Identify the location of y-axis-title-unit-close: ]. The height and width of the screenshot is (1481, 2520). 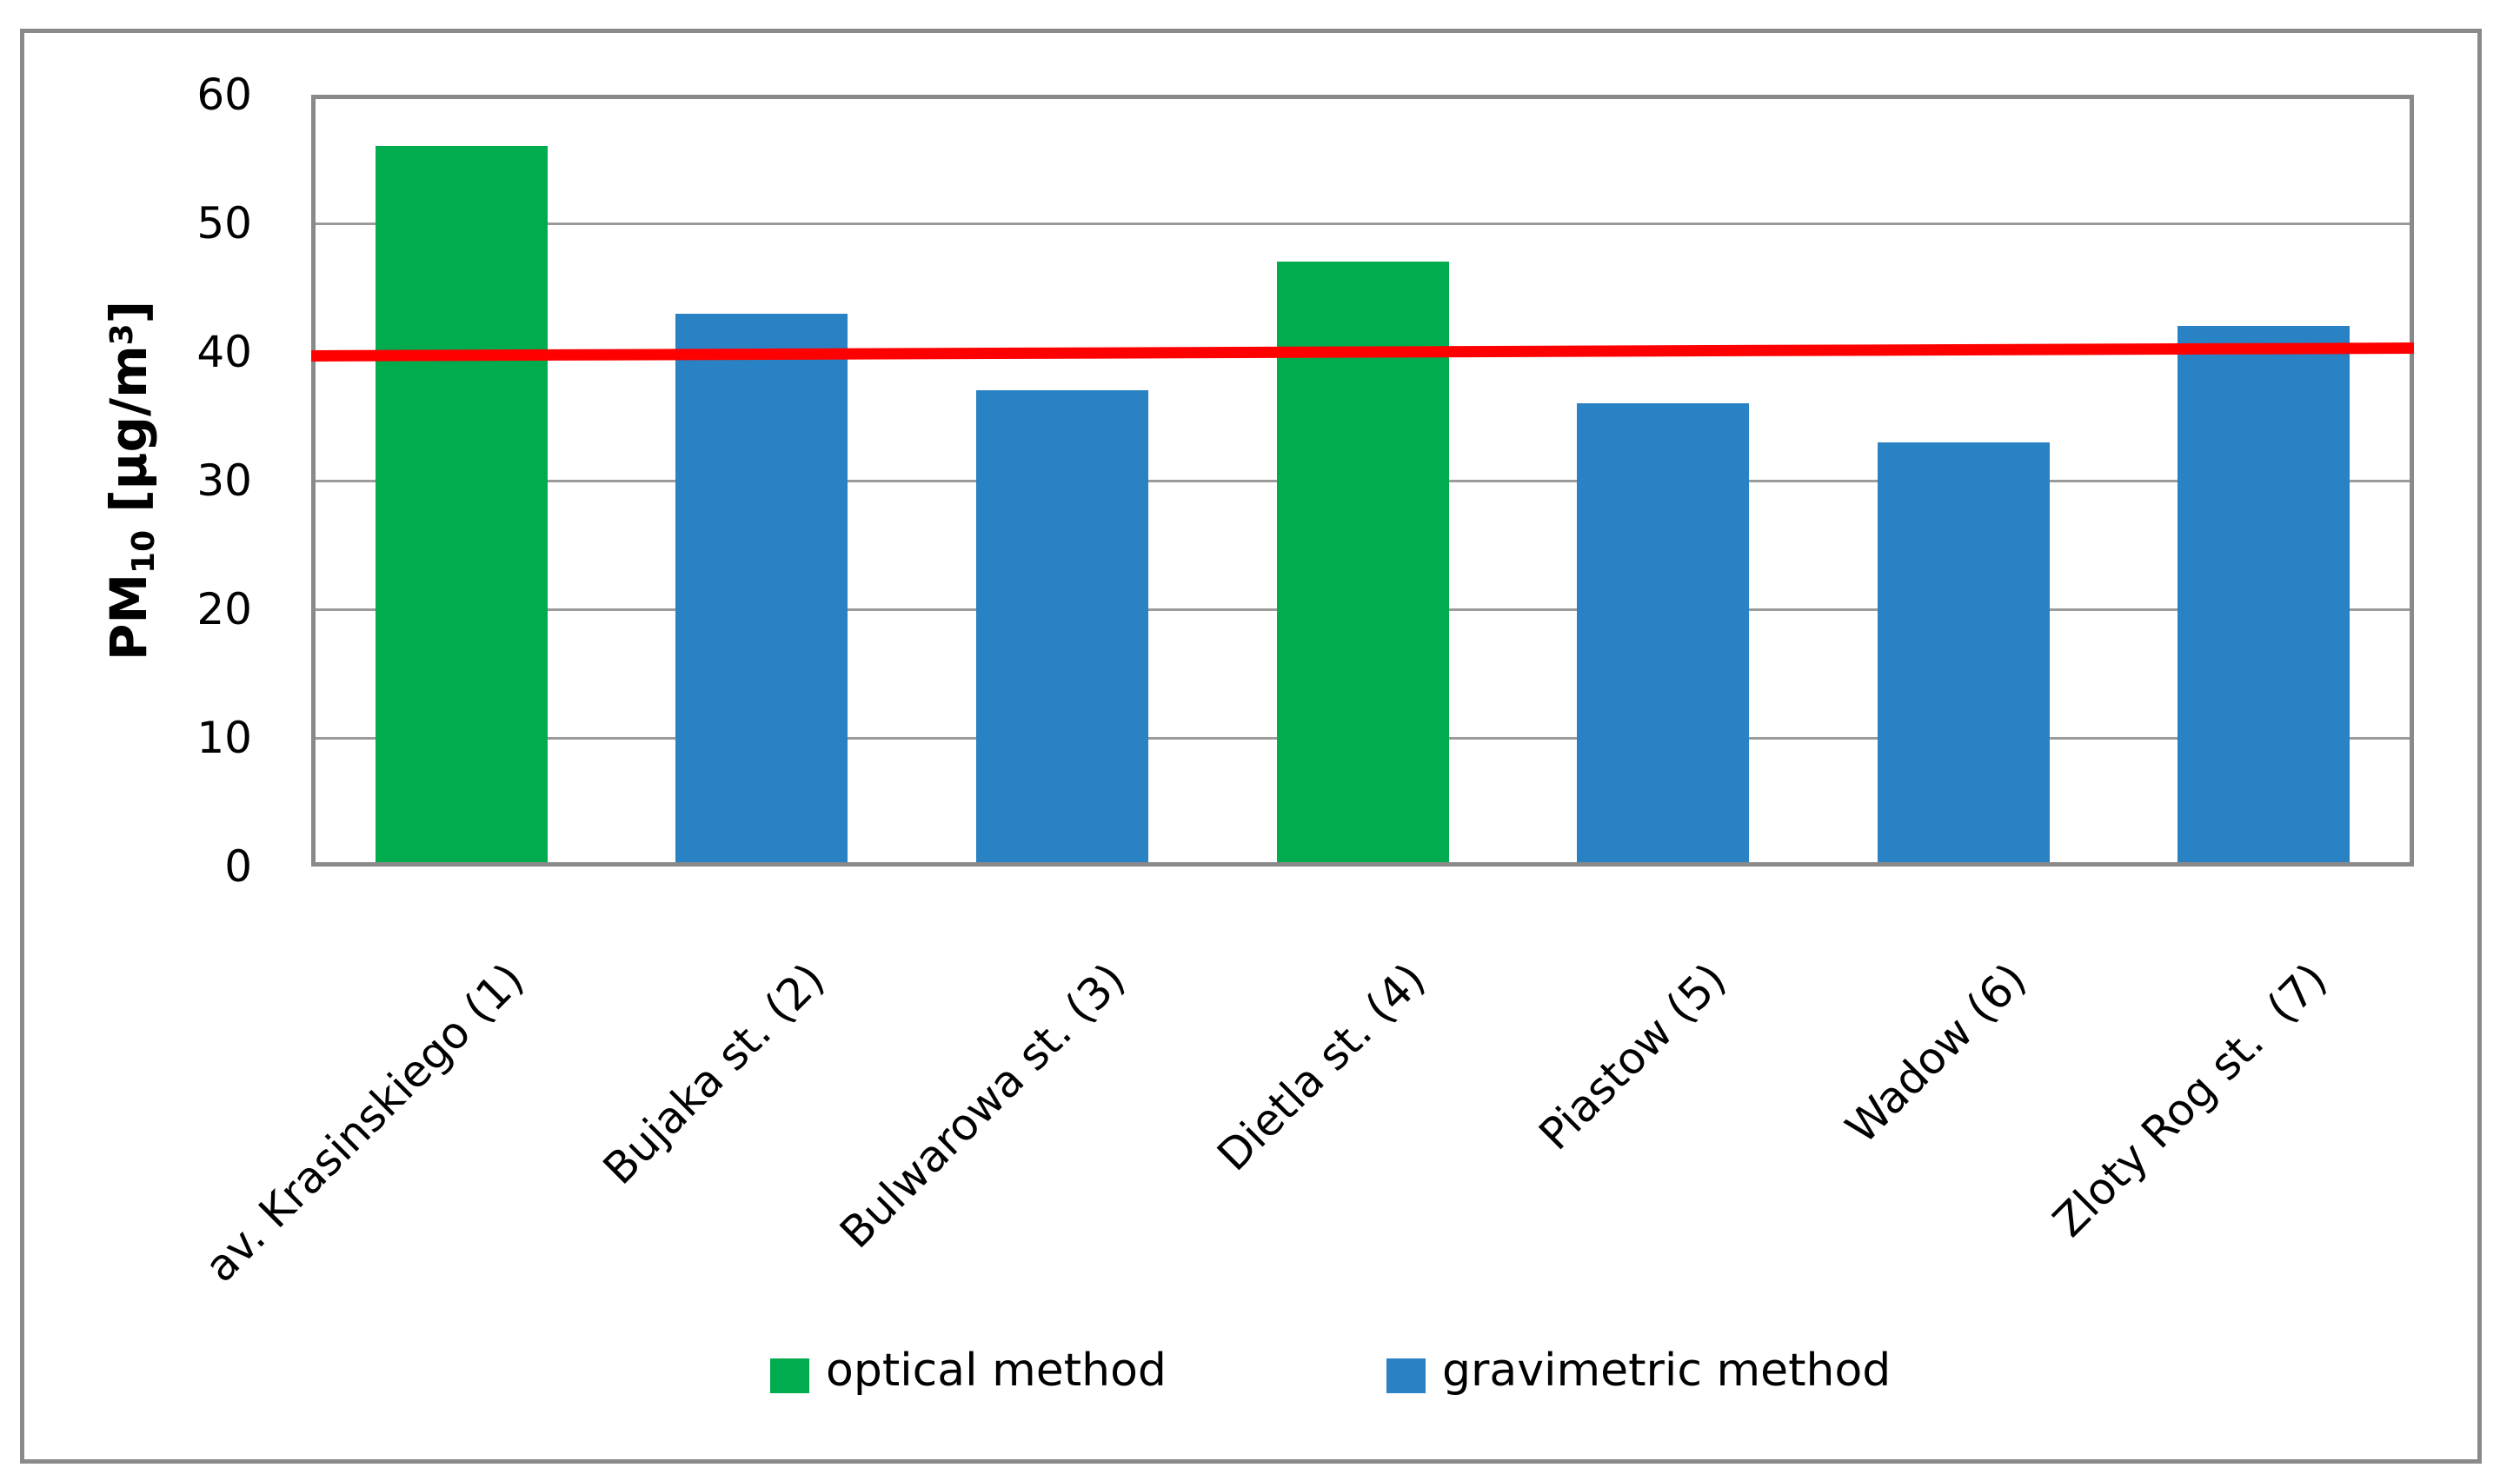
(129, 312).